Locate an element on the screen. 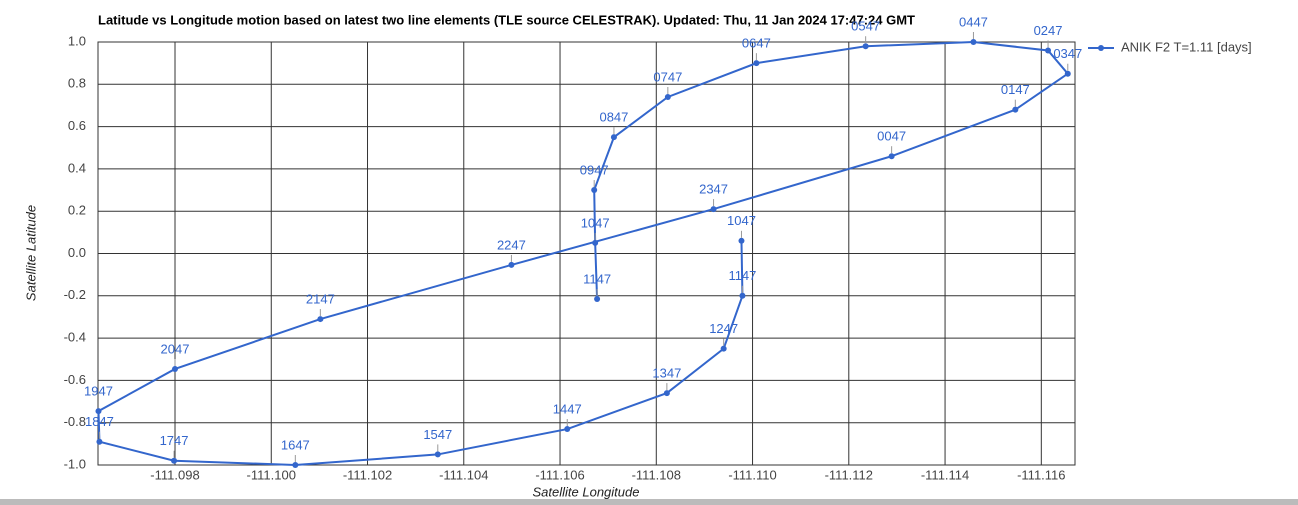  point-label: 2047 is located at coordinates (175, 348).